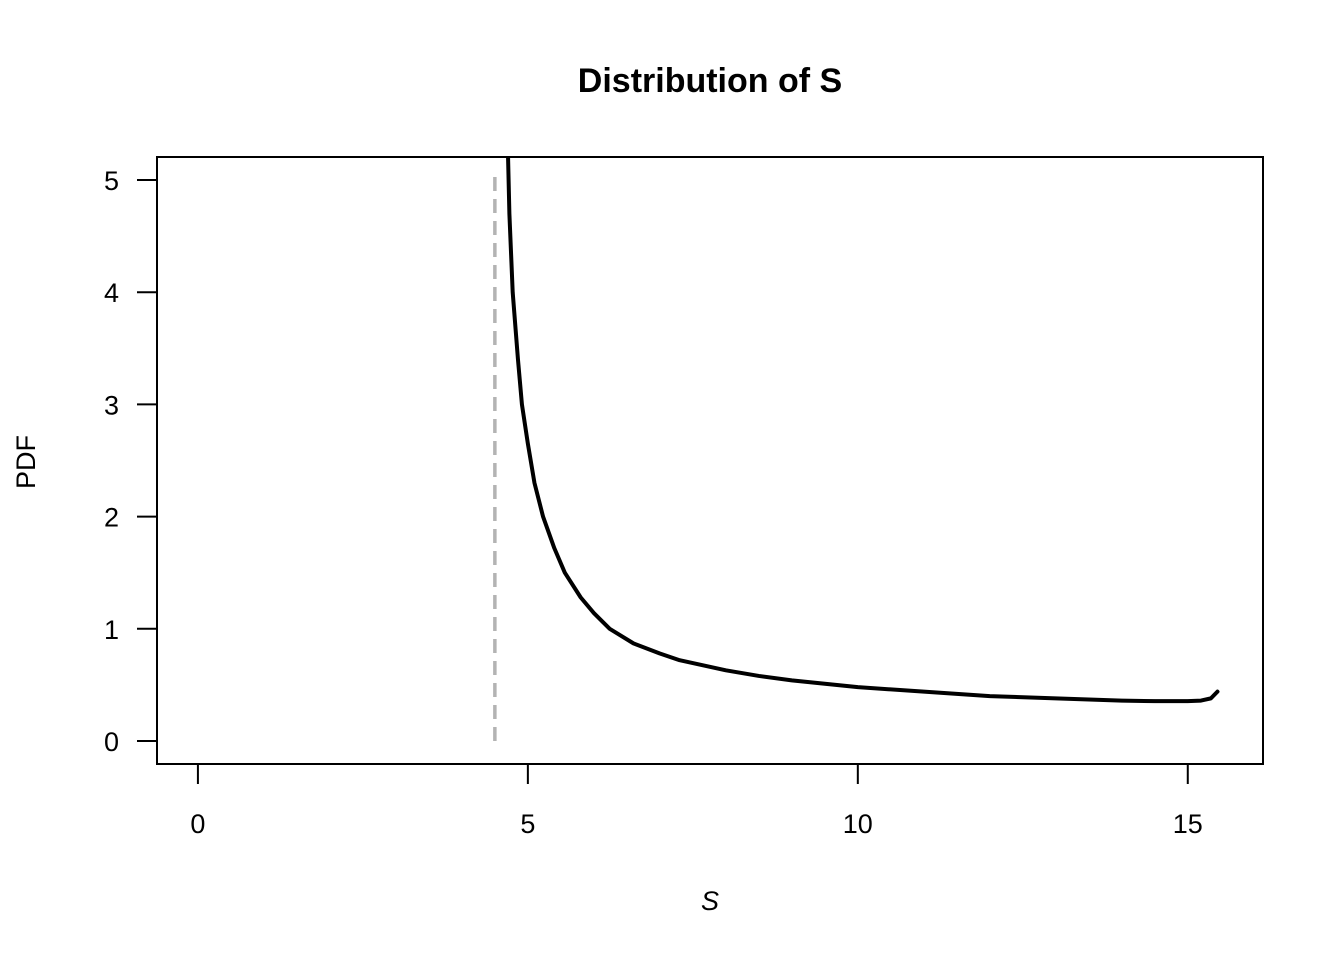 The height and width of the screenshot is (965, 1344). I want to click on x-tick-label: 0, so click(197, 824).